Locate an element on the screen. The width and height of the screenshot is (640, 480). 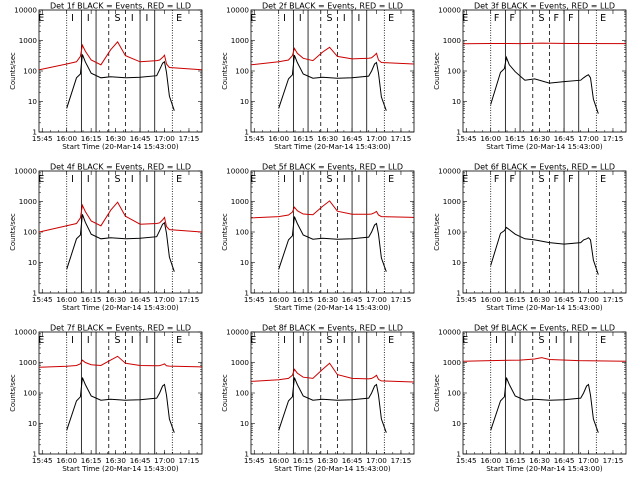
panel-title: Det 4f BLACK = Events, RED = LLD is located at coordinates (120, 167).